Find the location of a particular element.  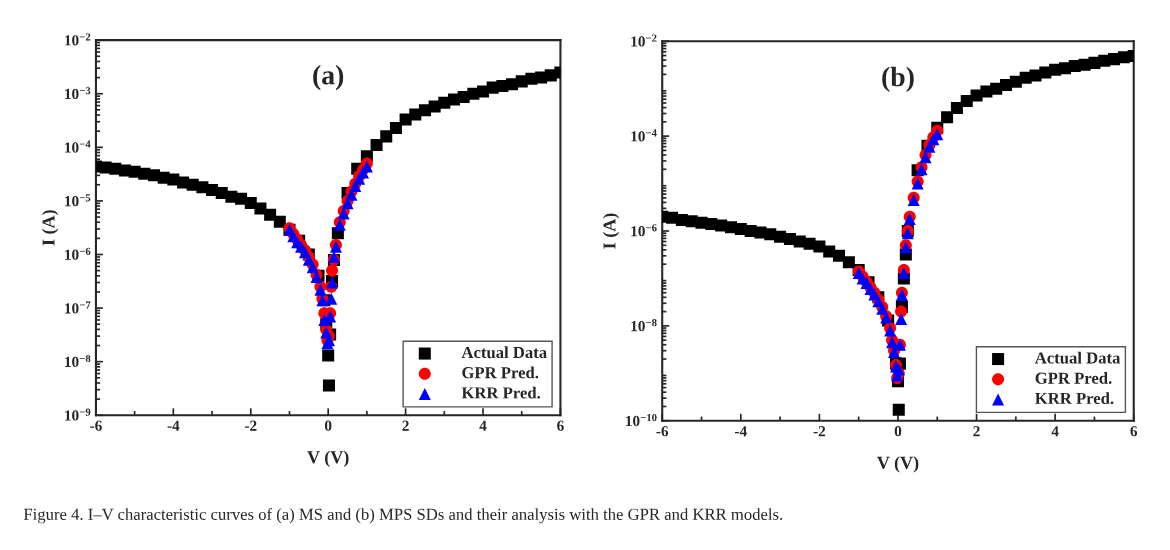

text: (a) is located at coordinates (328, 78).